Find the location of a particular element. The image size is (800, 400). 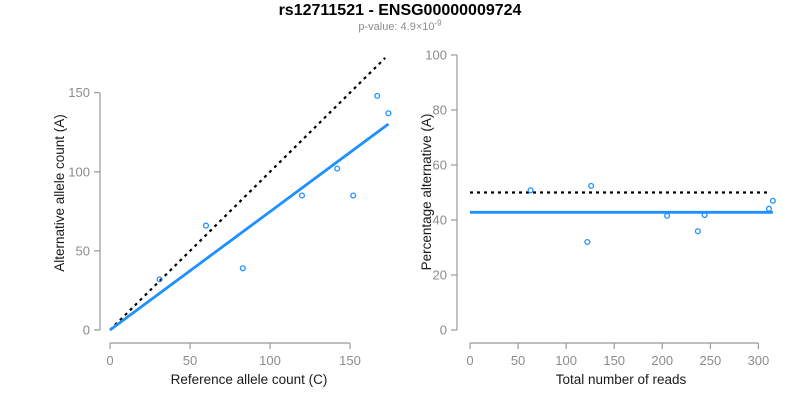

y-tick-label: 50 is located at coordinates (83, 250).